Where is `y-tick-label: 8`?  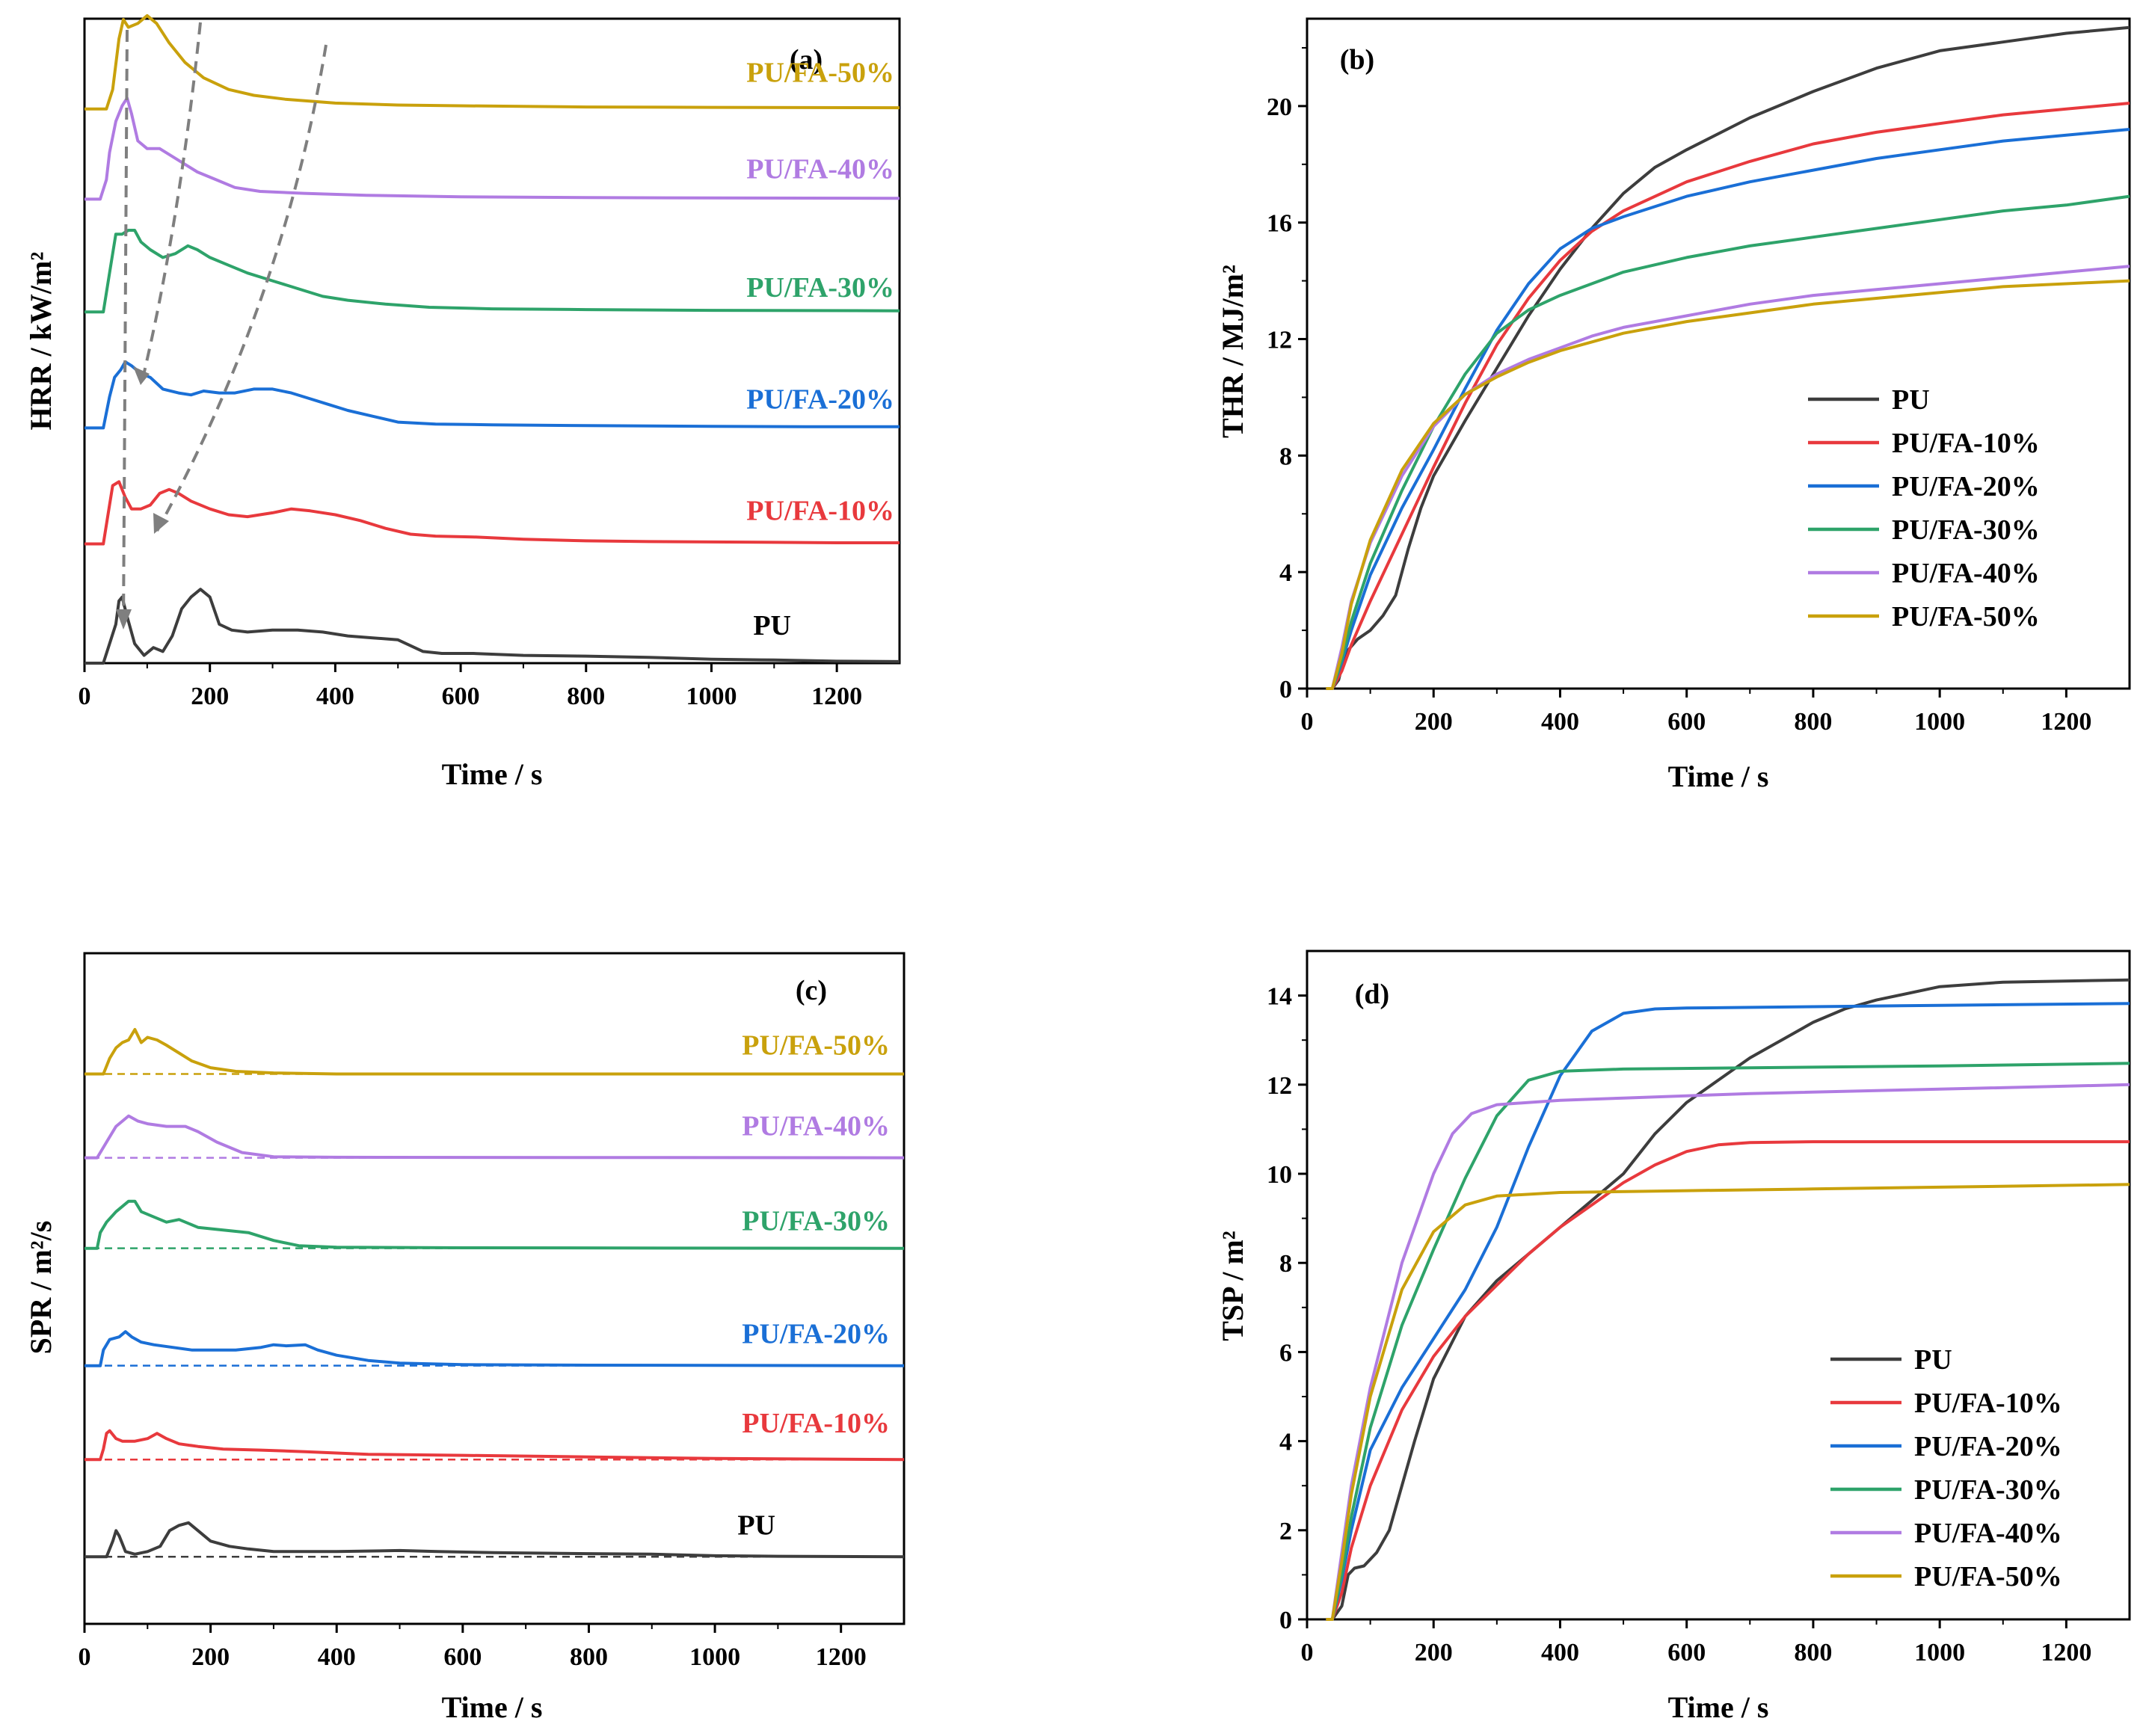 y-tick-label: 8 is located at coordinates (1285, 1264).